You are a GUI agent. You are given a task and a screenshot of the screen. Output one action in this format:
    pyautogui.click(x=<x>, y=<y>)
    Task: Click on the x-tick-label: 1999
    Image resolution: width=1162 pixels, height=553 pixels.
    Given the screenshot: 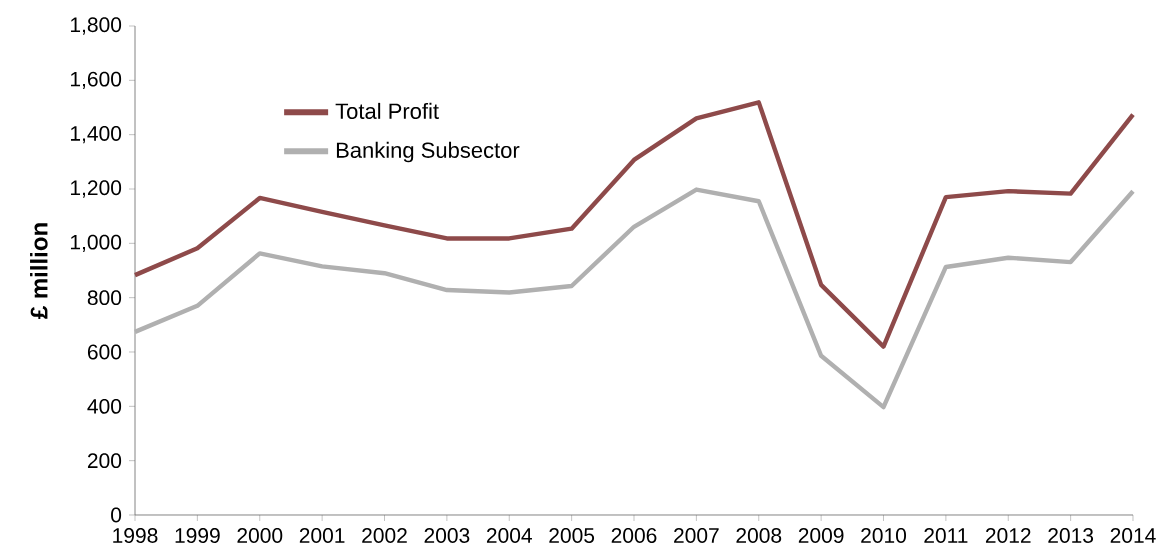 What is the action you would take?
    pyautogui.click(x=197, y=535)
    